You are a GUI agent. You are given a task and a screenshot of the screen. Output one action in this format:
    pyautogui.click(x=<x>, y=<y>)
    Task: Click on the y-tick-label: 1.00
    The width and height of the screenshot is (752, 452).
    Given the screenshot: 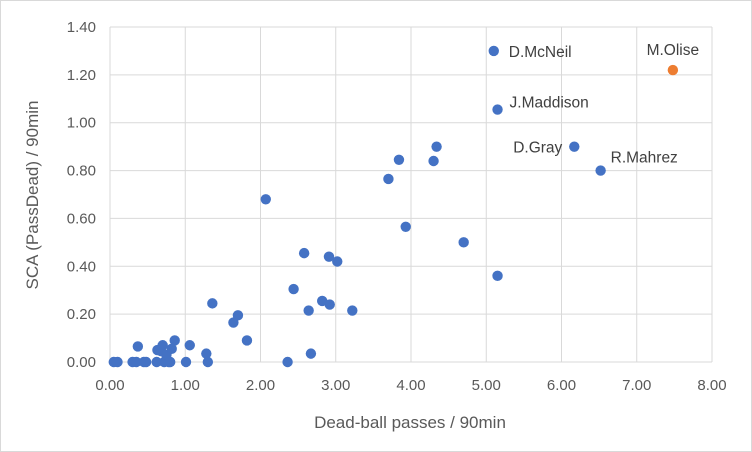 What is the action you would take?
    pyautogui.click(x=81, y=123)
    